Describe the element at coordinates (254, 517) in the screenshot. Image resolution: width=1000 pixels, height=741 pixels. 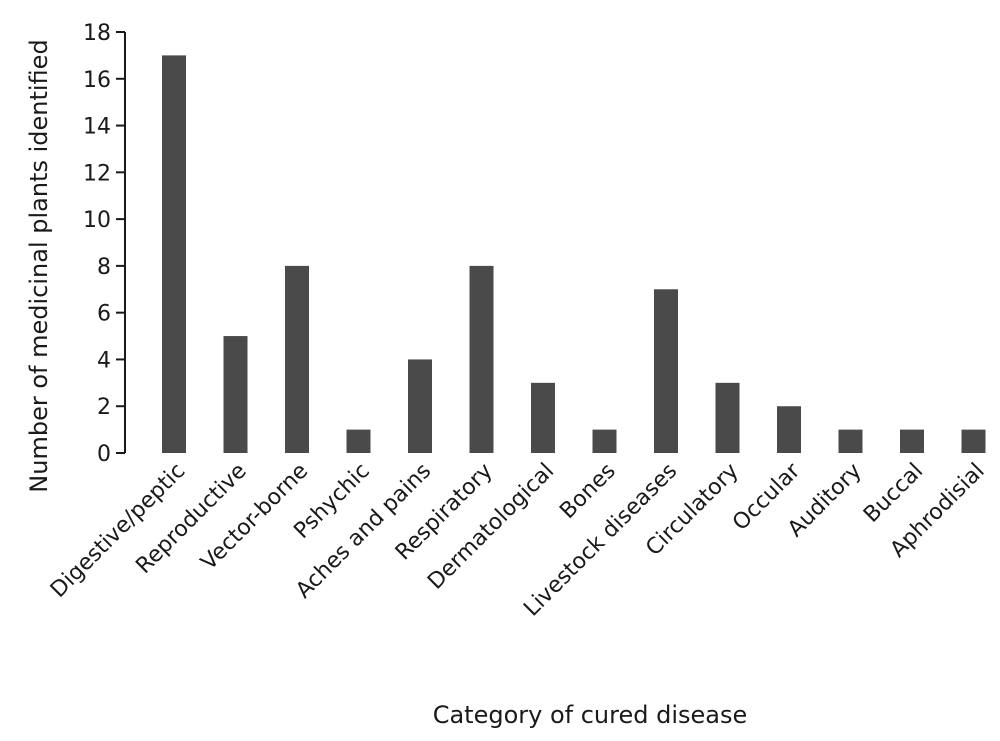
I see `x-tick-label: Vector-borne` at that location.